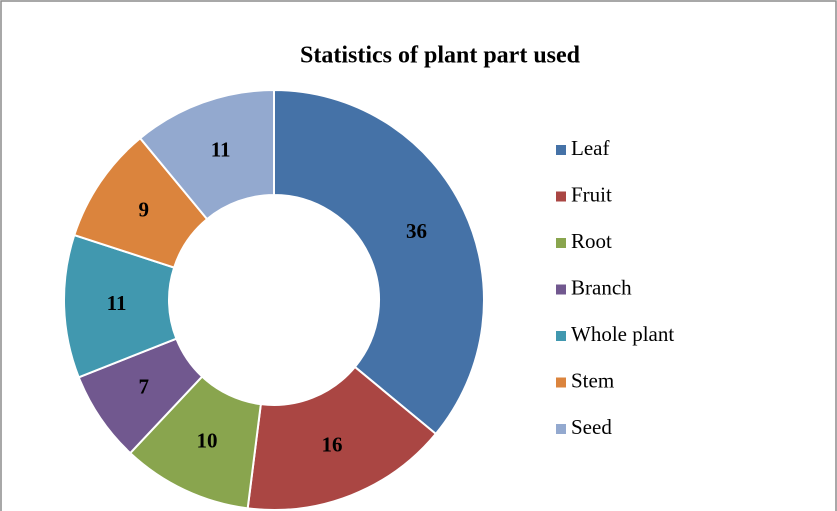 This screenshot has height=511, width=837. What do you see at coordinates (206, 440) in the screenshot?
I see `data-label: 10` at bounding box center [206, 440].